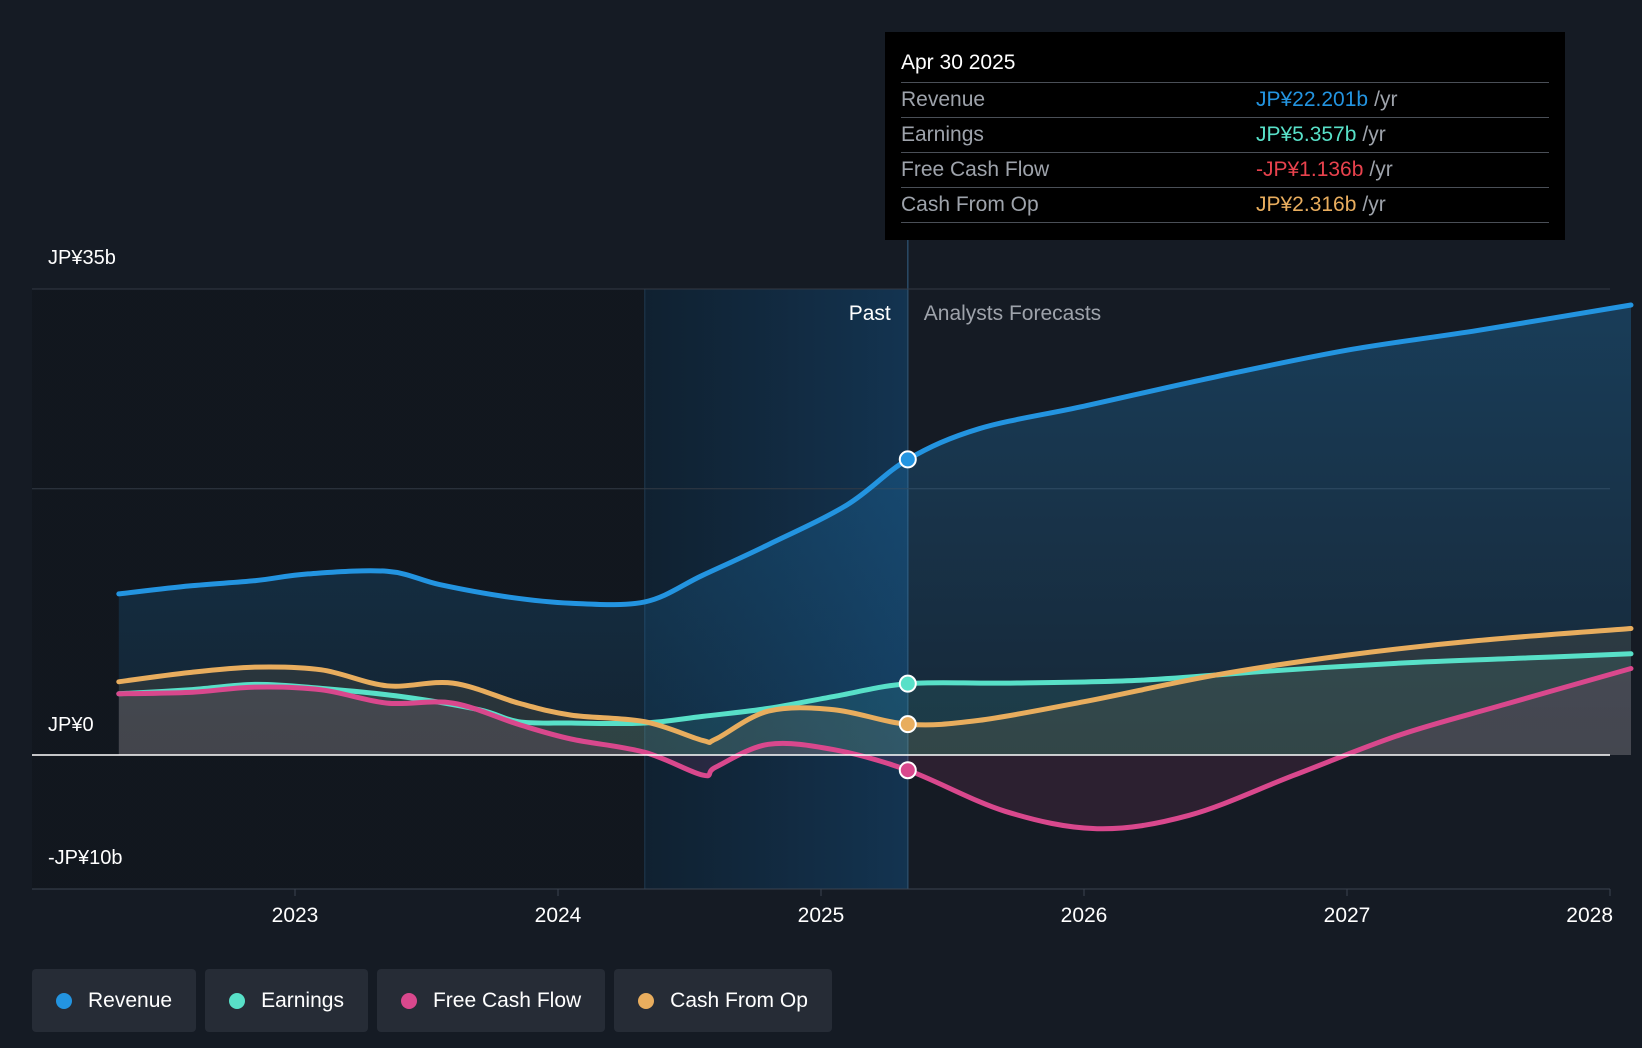  Describe the element at coordinates (975, 169) in the screenshot. I see `tooltip-row-name: Free Cash Flow` at that location.